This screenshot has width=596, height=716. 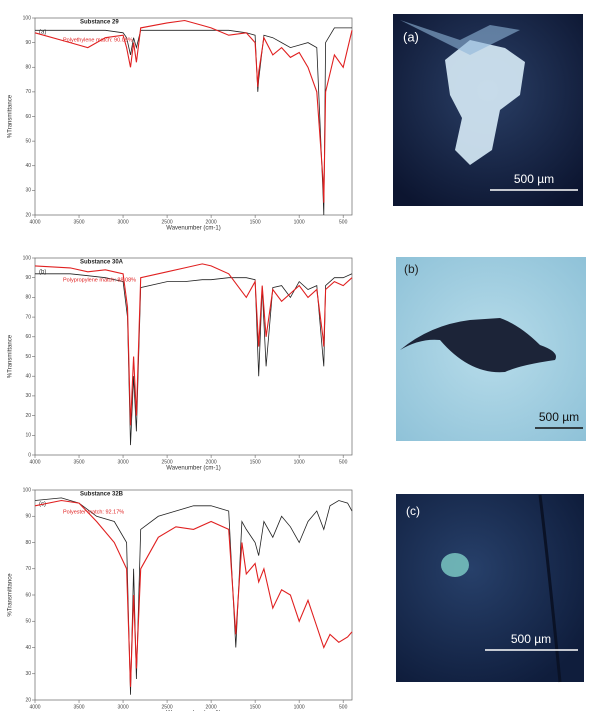 What do you see at coordinates (102, 263) in the screenshot?
I see `legend-entry: Substance 30A` at bounding box center [102, 263].